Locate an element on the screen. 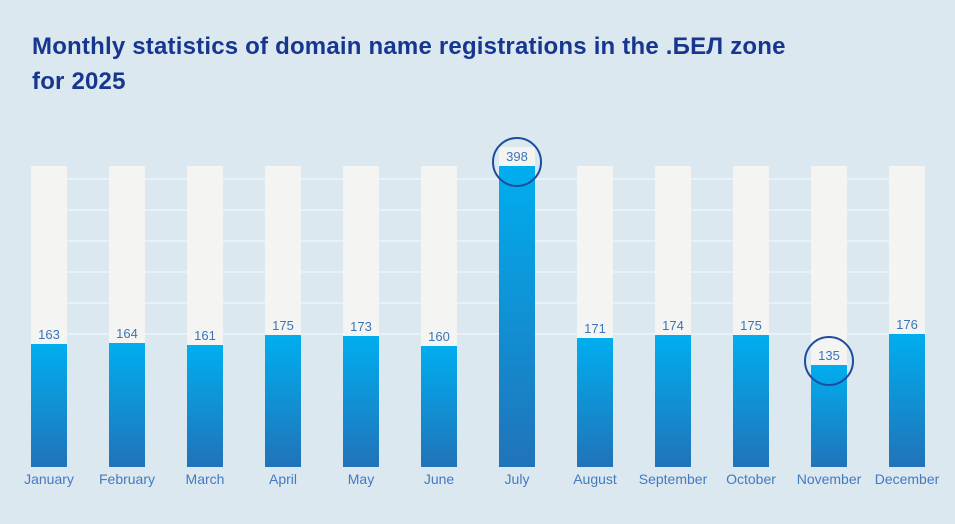  month-label: September is located at coordinates (673, 479).